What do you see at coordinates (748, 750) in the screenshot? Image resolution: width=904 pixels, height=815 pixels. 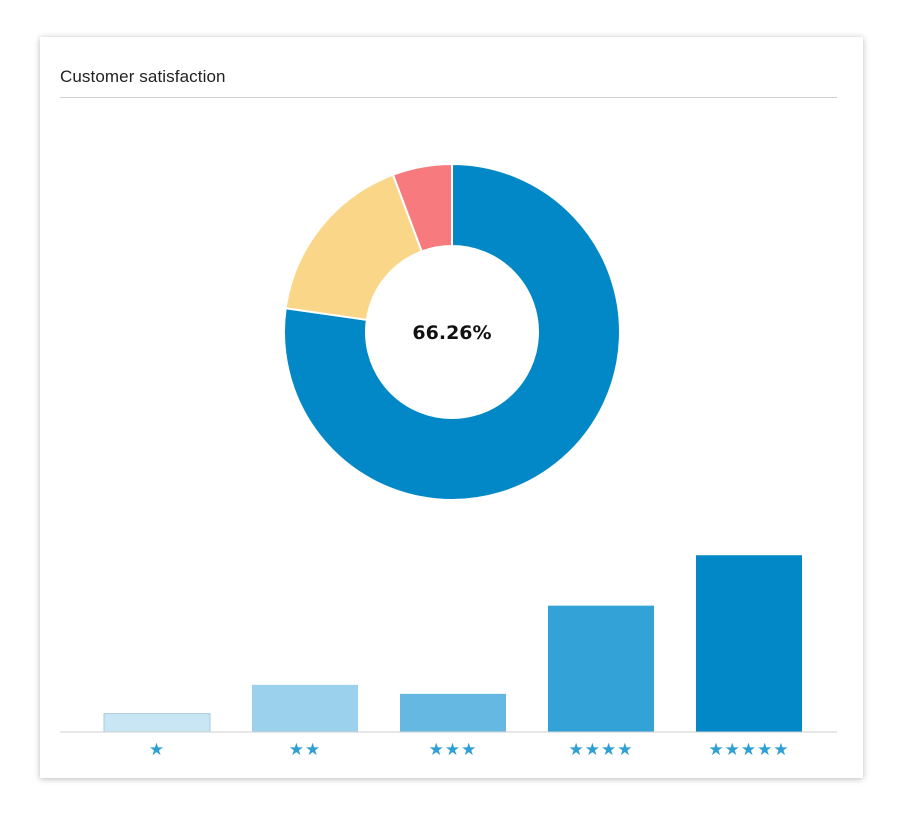 I see `bar-label-5-stars: ★★★★★` at bounding box center [748, 750].